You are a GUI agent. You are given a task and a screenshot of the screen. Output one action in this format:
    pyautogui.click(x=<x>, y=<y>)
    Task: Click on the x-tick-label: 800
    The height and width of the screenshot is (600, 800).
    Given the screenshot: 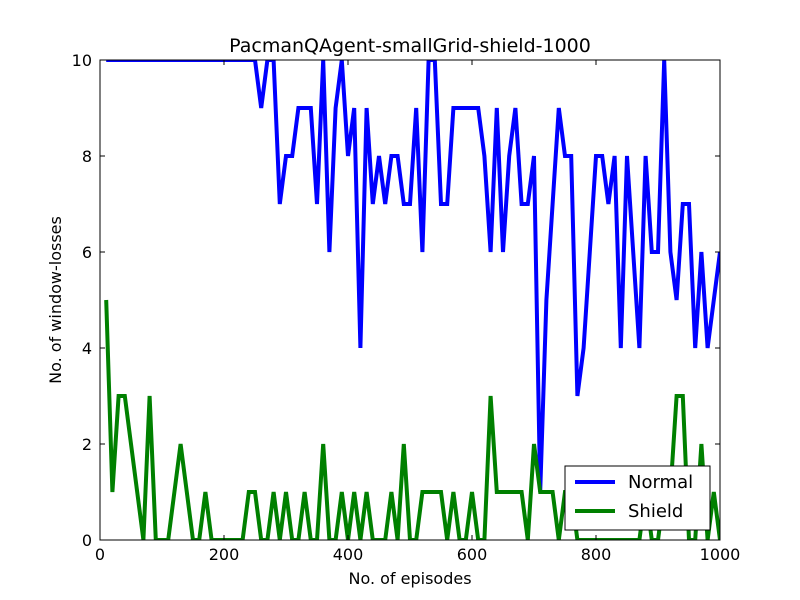 What is the action you would take?
    pyautogui.click(x=596, y=554)
    